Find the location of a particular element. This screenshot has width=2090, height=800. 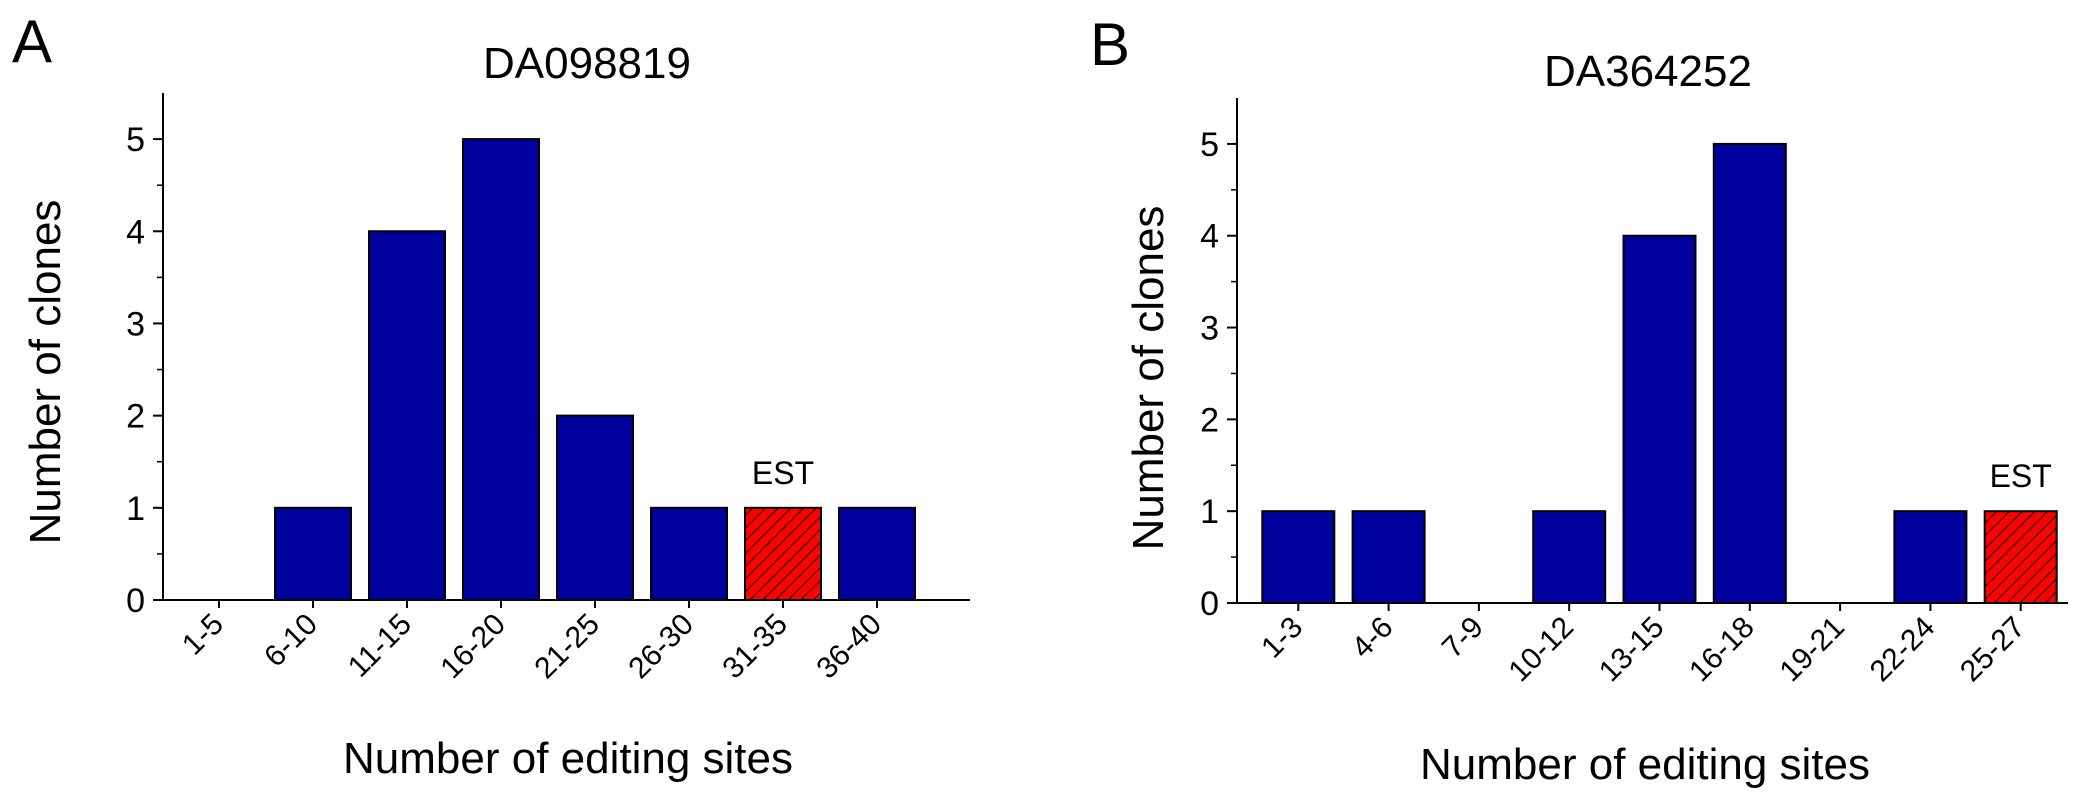

y-axis-label-a: Number of clones is located at coordinates (45, 372).